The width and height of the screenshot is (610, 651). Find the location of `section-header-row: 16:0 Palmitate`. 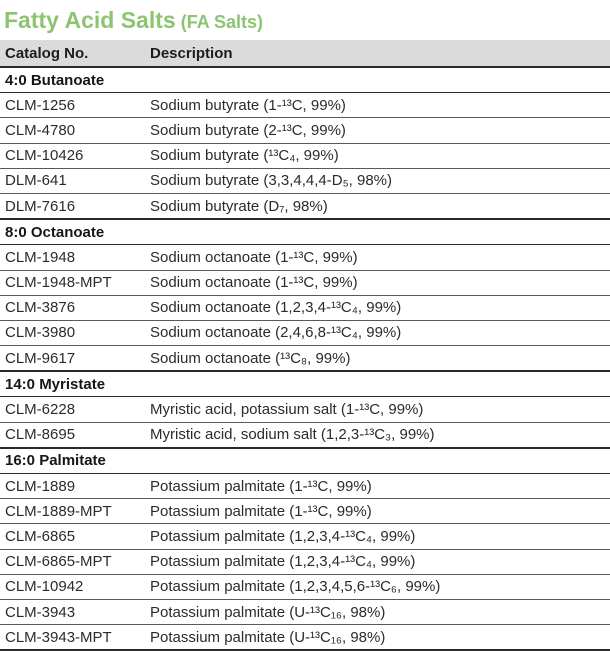

section-header-row: 16:0 Palmitate is located at coordinates (305, 460).